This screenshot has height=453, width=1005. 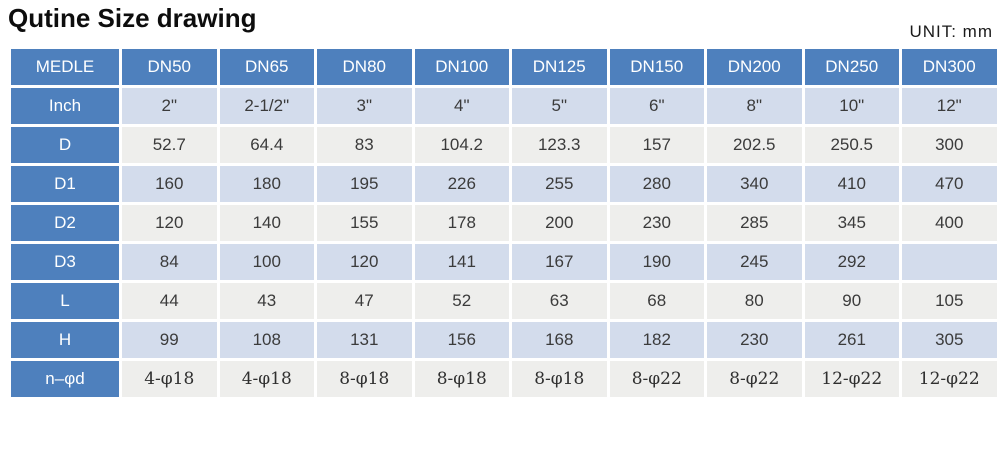 I want to click on cell-d2-dn80: 155, so click(x=364, y=223).